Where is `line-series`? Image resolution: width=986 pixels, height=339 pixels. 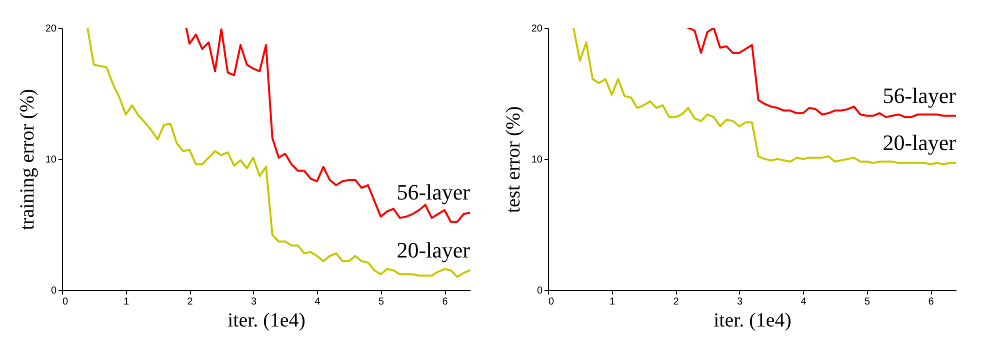
line-series is located at coordinates (821, 73).